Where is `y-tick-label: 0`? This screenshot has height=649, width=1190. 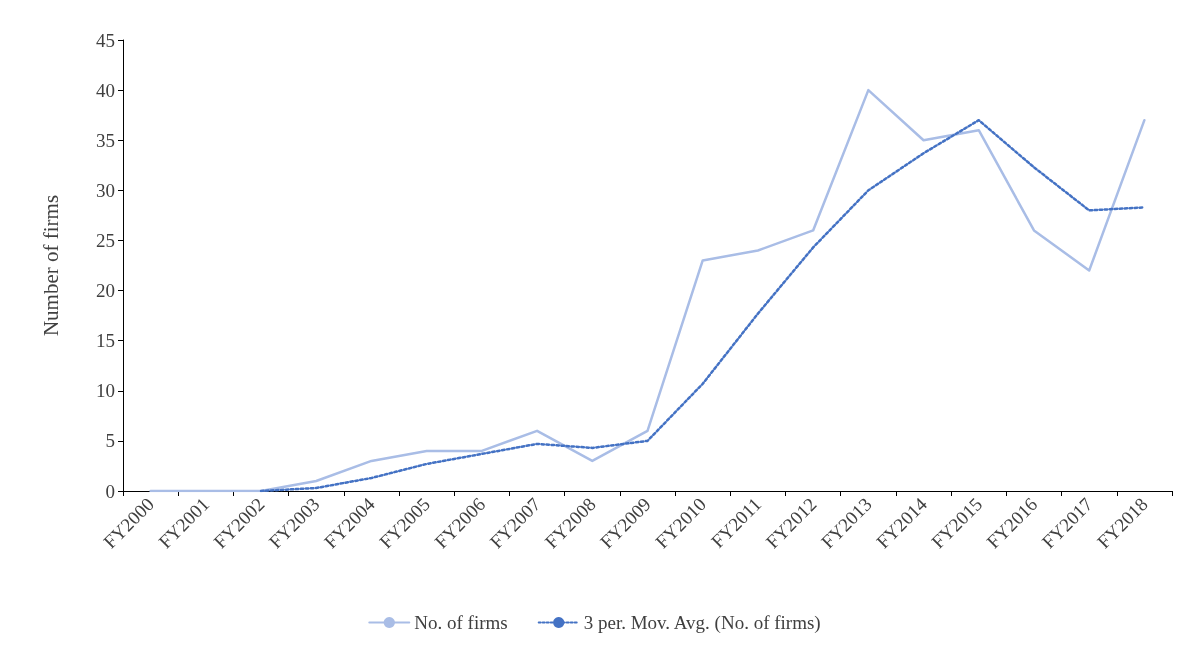
y-tick-label: 0 is located at coordinates (110, 491).